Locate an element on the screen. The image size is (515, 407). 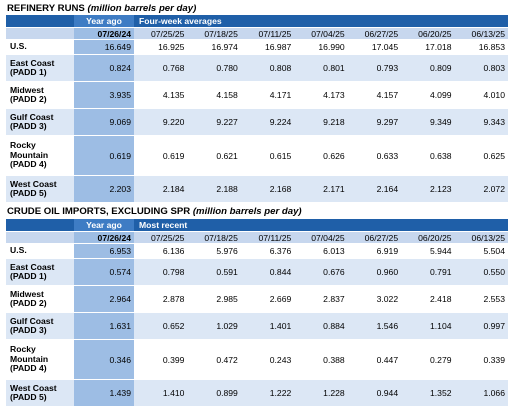
week-value-cell: 0.472 is located at coordinates (214, 359).